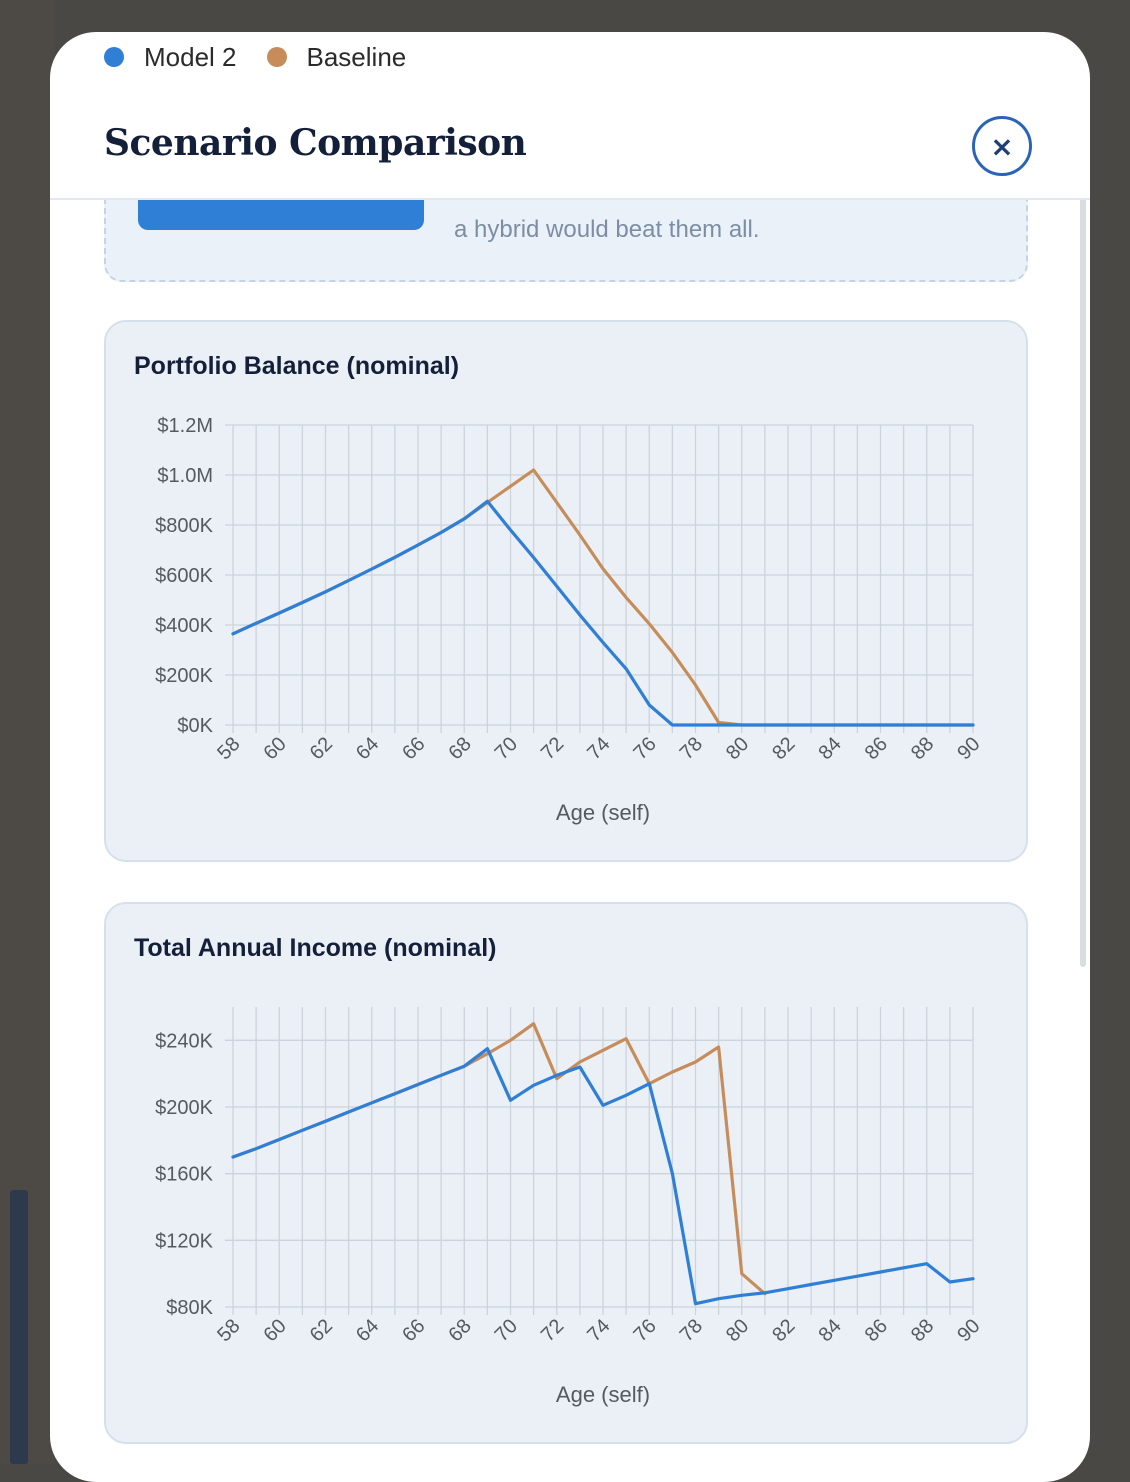 The height and width of the screenshot is (1482, 1130). Describe the element at coordinates (190, 56) in the screenshot. I see `legend-label-model-2: Model 2` at that location.